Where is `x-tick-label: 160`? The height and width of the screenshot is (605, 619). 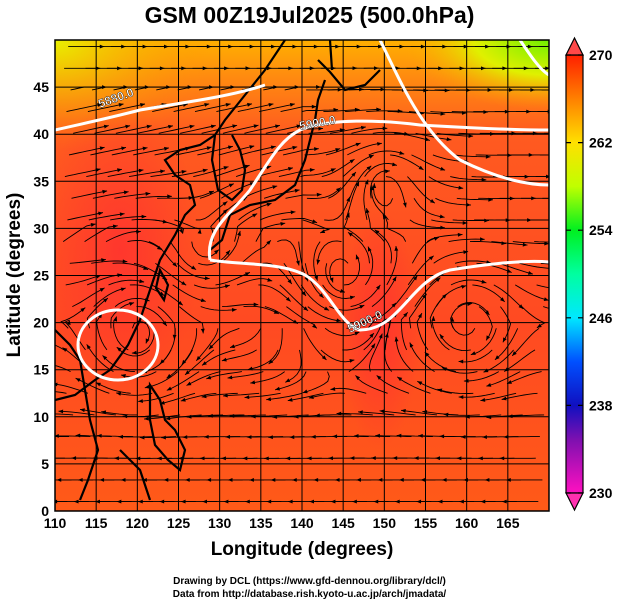 x-tick-label: 160 is located at coordinates (467, 523).